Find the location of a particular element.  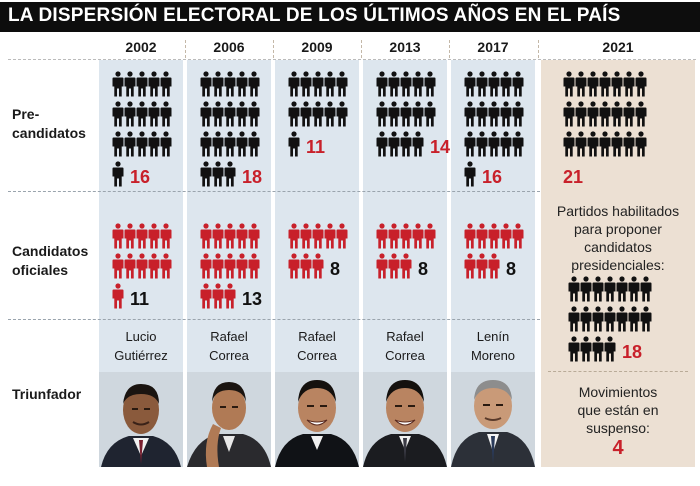

portrait-2017 is located at coordinates (493, 419).